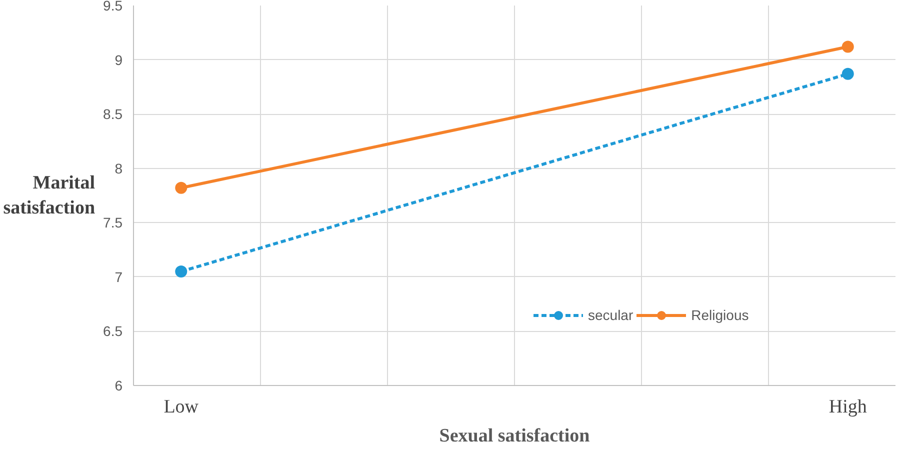 Image resolution: width=900 pixels, height=449 pixels. What do you see at coordinates (118, 168) in the screenshot?
I see `y-tick-label: 8` at bounding box center [118, 168].